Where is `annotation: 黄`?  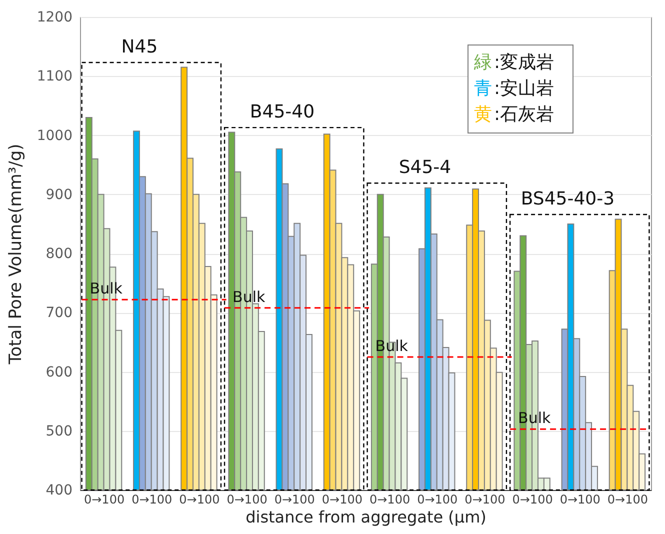 annotation: 黄 is located at coordinates (483, 114).